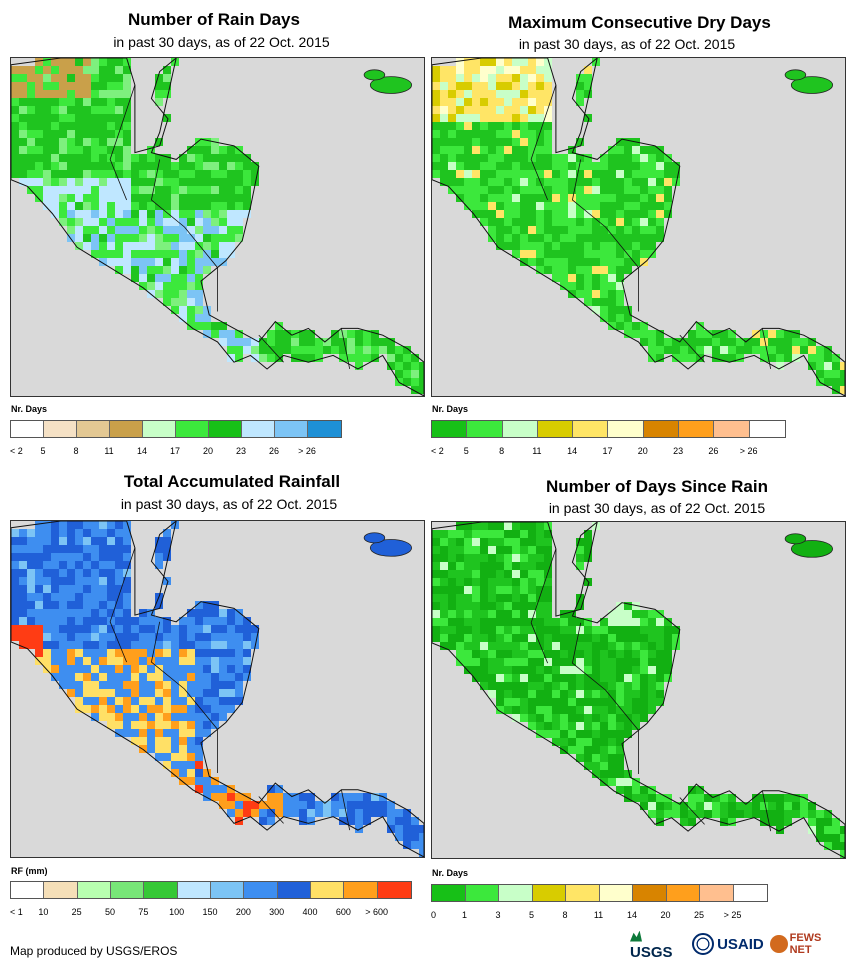  Describe the element at coordinates (632, 915) in the screenshot. I see `legend-label: 14` at that location.